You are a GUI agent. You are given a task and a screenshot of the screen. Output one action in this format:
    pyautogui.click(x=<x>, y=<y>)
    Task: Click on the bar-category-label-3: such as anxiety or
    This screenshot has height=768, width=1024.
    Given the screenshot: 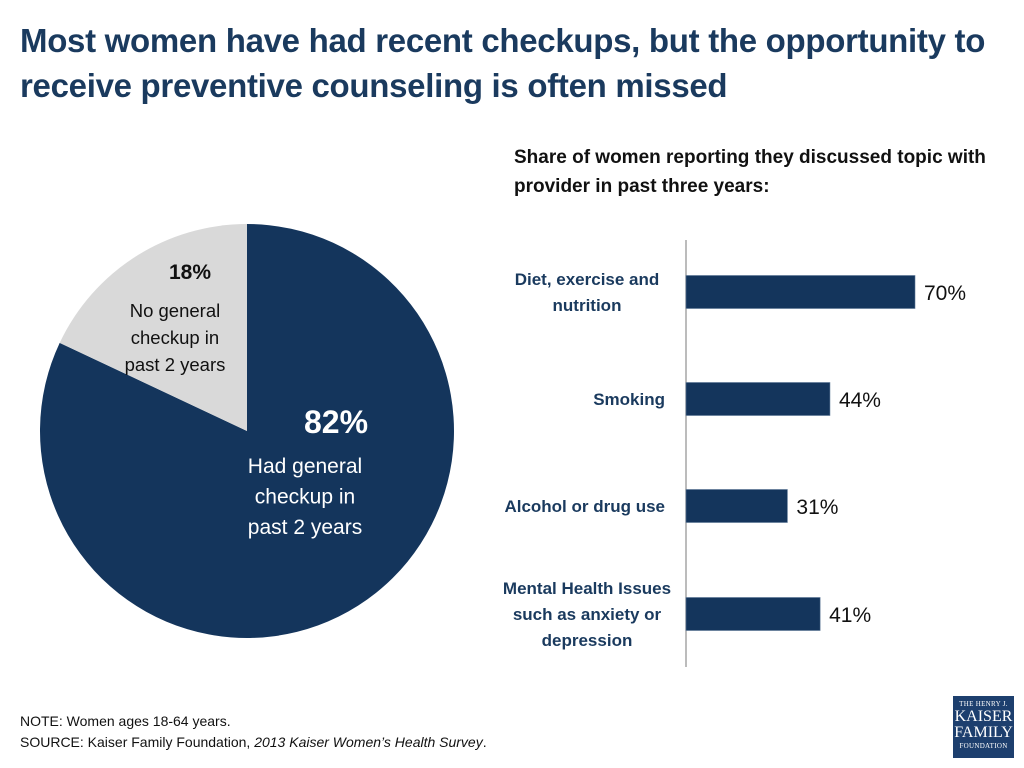 What is the action you would take?
    pyautogui.click(x=587, y=614)
    